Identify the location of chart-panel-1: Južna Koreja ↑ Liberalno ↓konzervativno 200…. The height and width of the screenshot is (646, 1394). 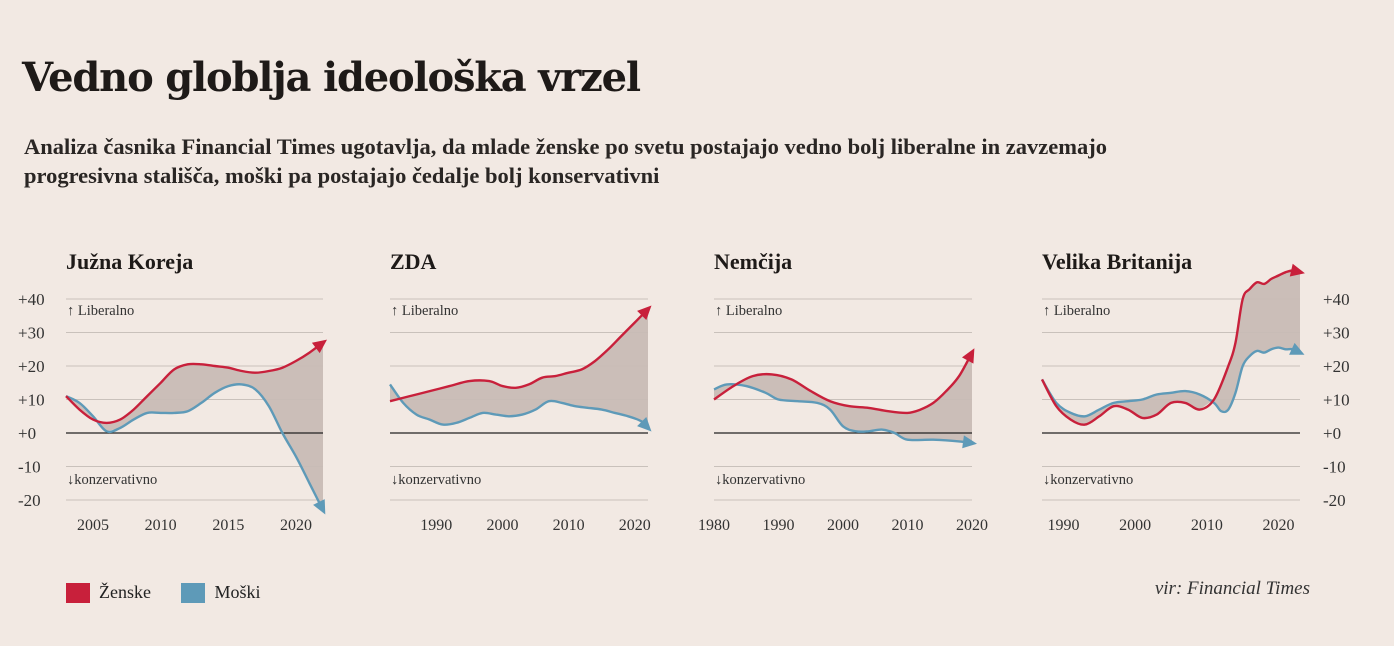
(172, 391).